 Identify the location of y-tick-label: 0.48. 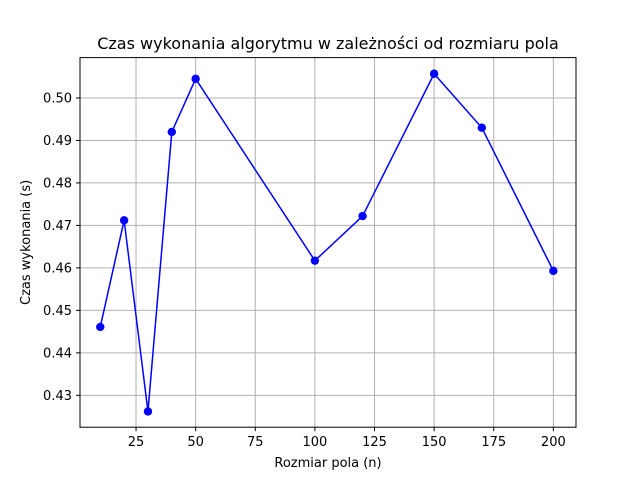
(57, 183).